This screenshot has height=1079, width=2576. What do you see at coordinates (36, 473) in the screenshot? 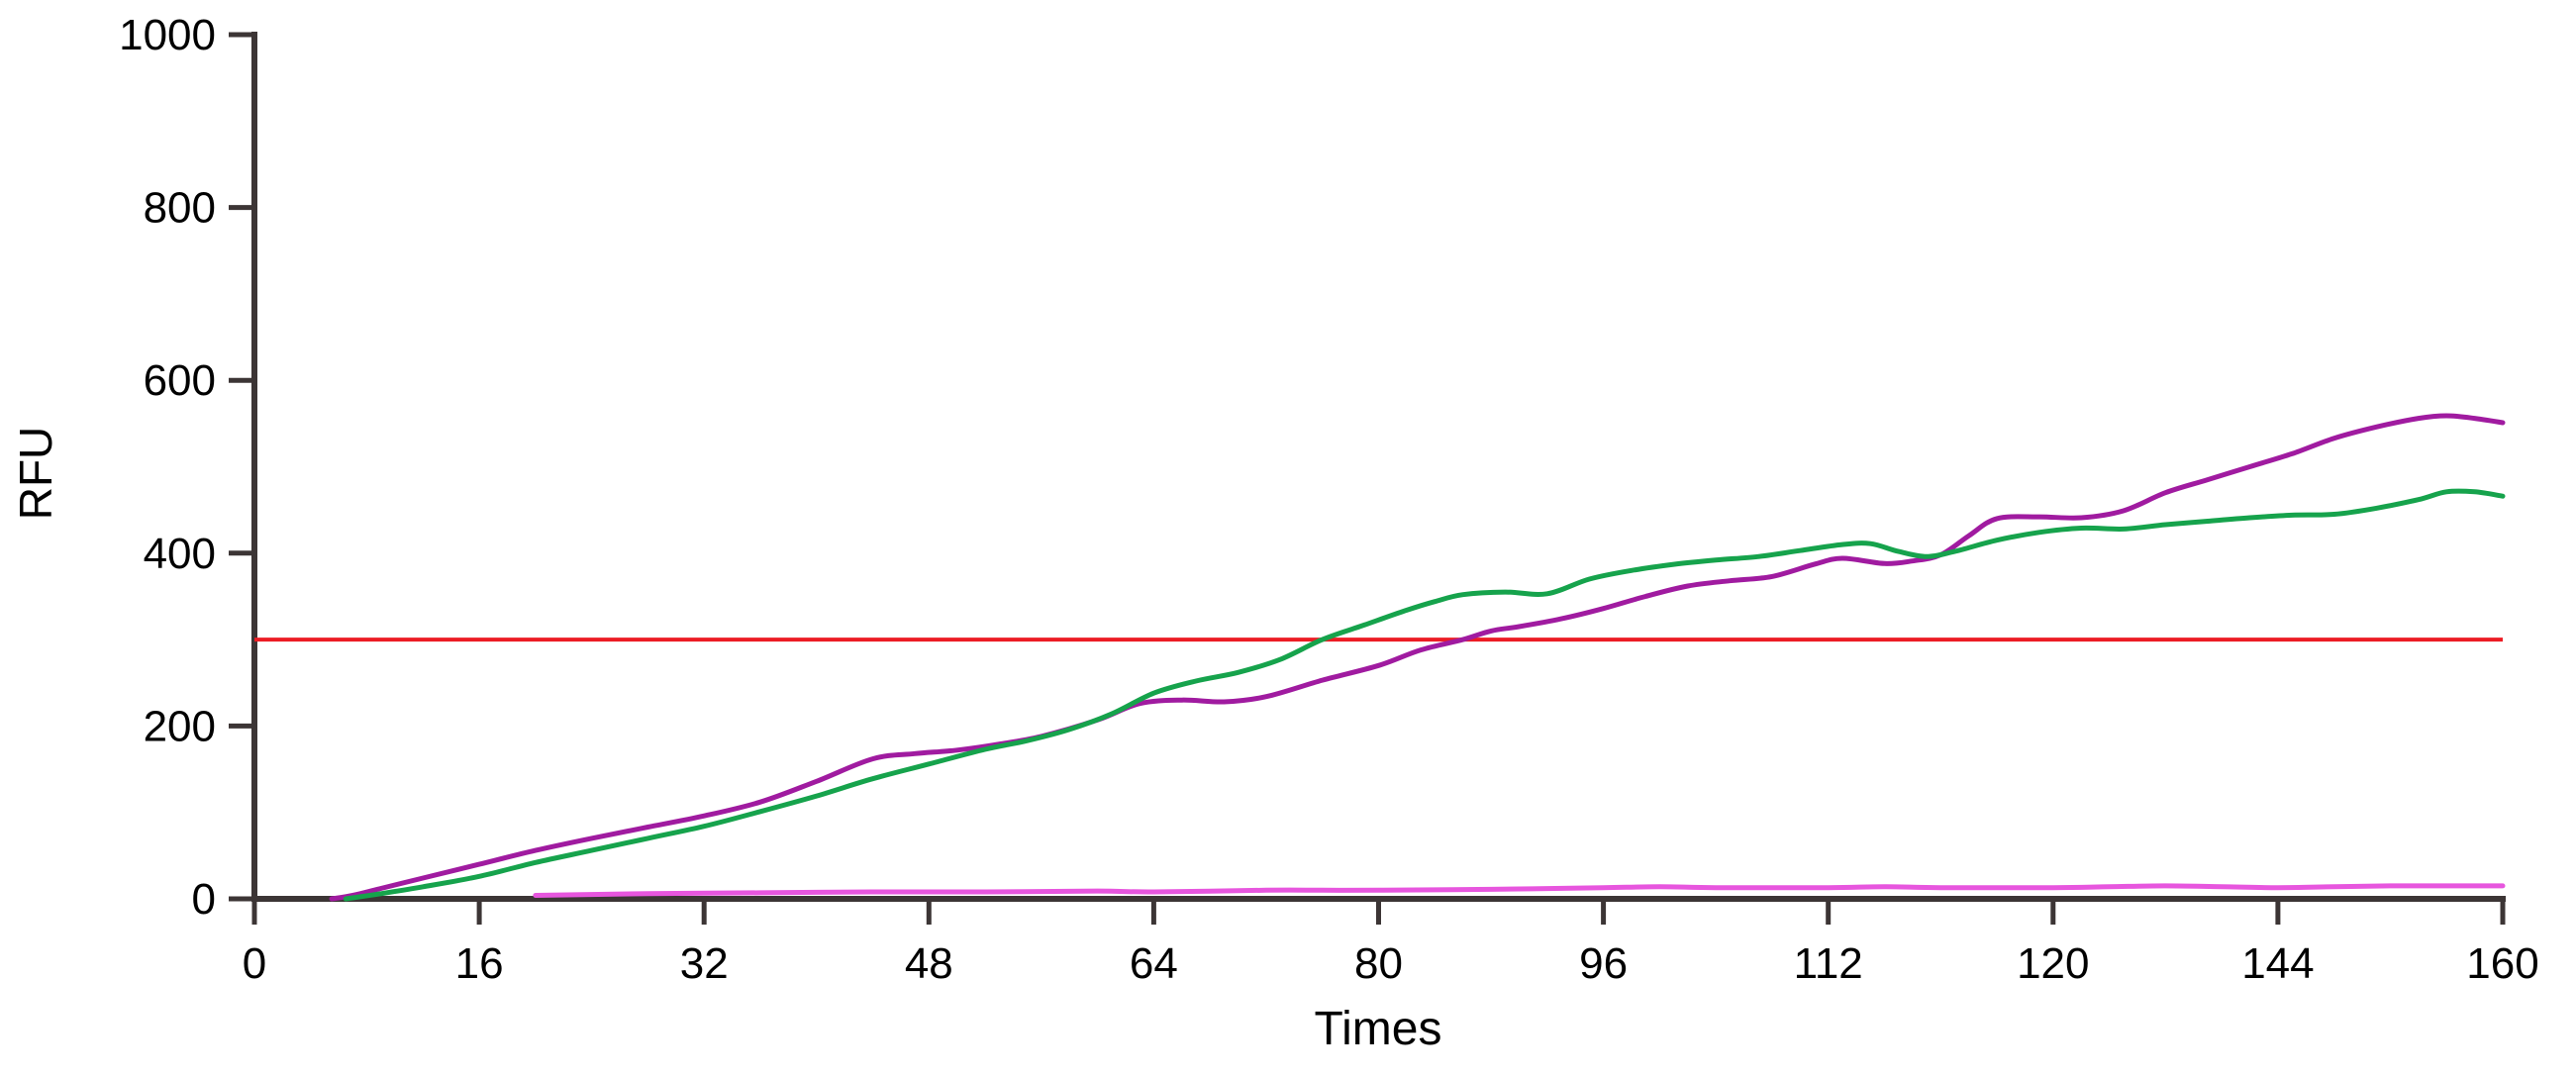
I see `y-axis-title: RFU` at bounding box center [36, 473].